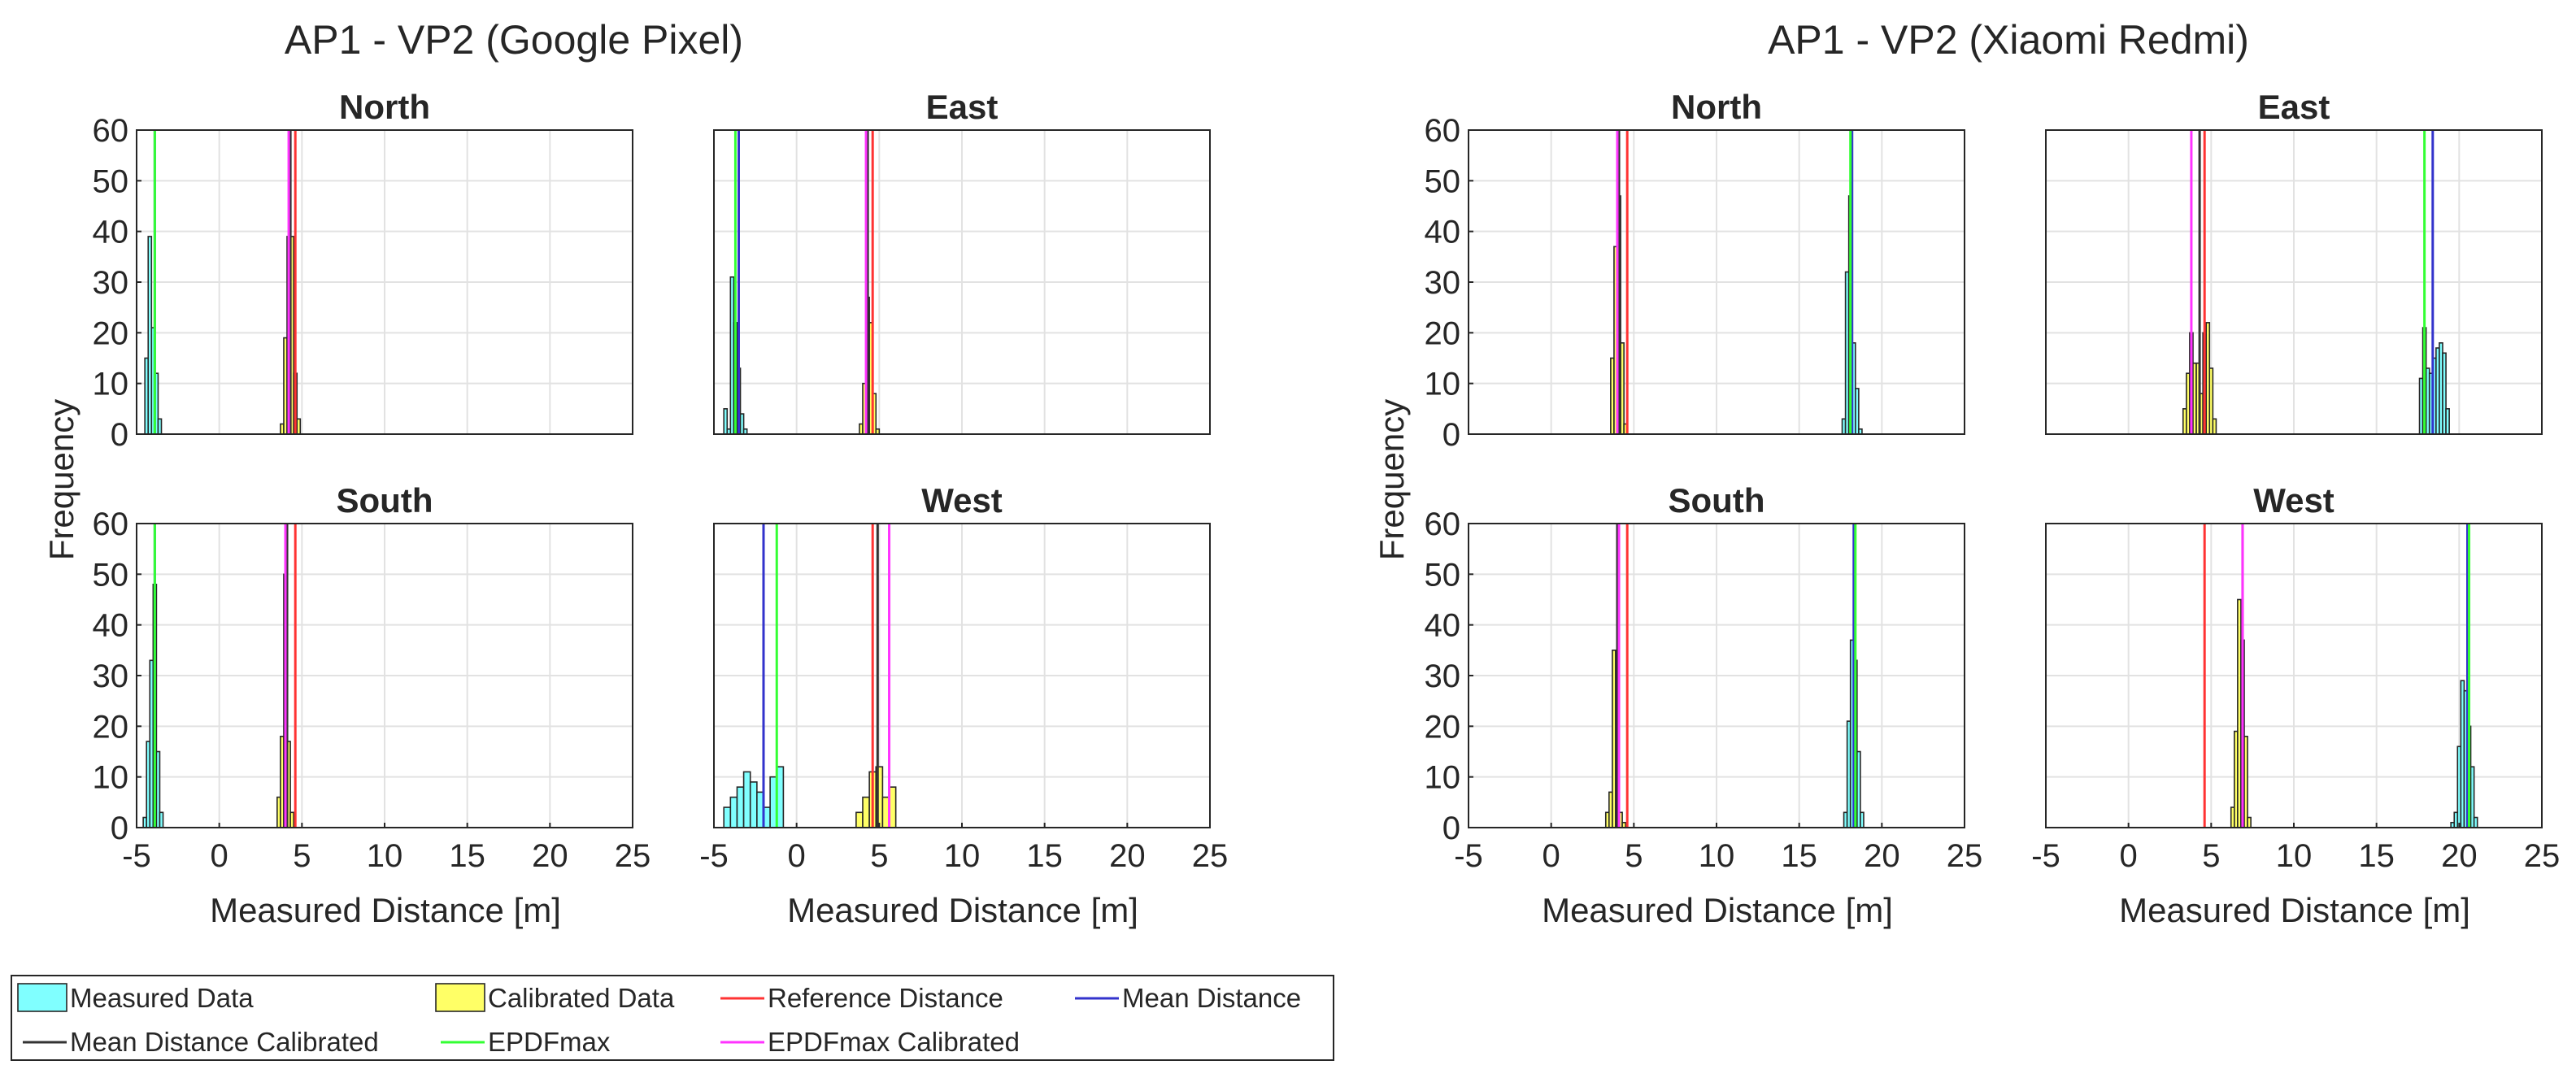 The width and height of the screenshot is (2576, 1078). Describe the element at coordinates (220, 856) in the screenshot. I see `g1-south-x-tick-label: 0` at that location.